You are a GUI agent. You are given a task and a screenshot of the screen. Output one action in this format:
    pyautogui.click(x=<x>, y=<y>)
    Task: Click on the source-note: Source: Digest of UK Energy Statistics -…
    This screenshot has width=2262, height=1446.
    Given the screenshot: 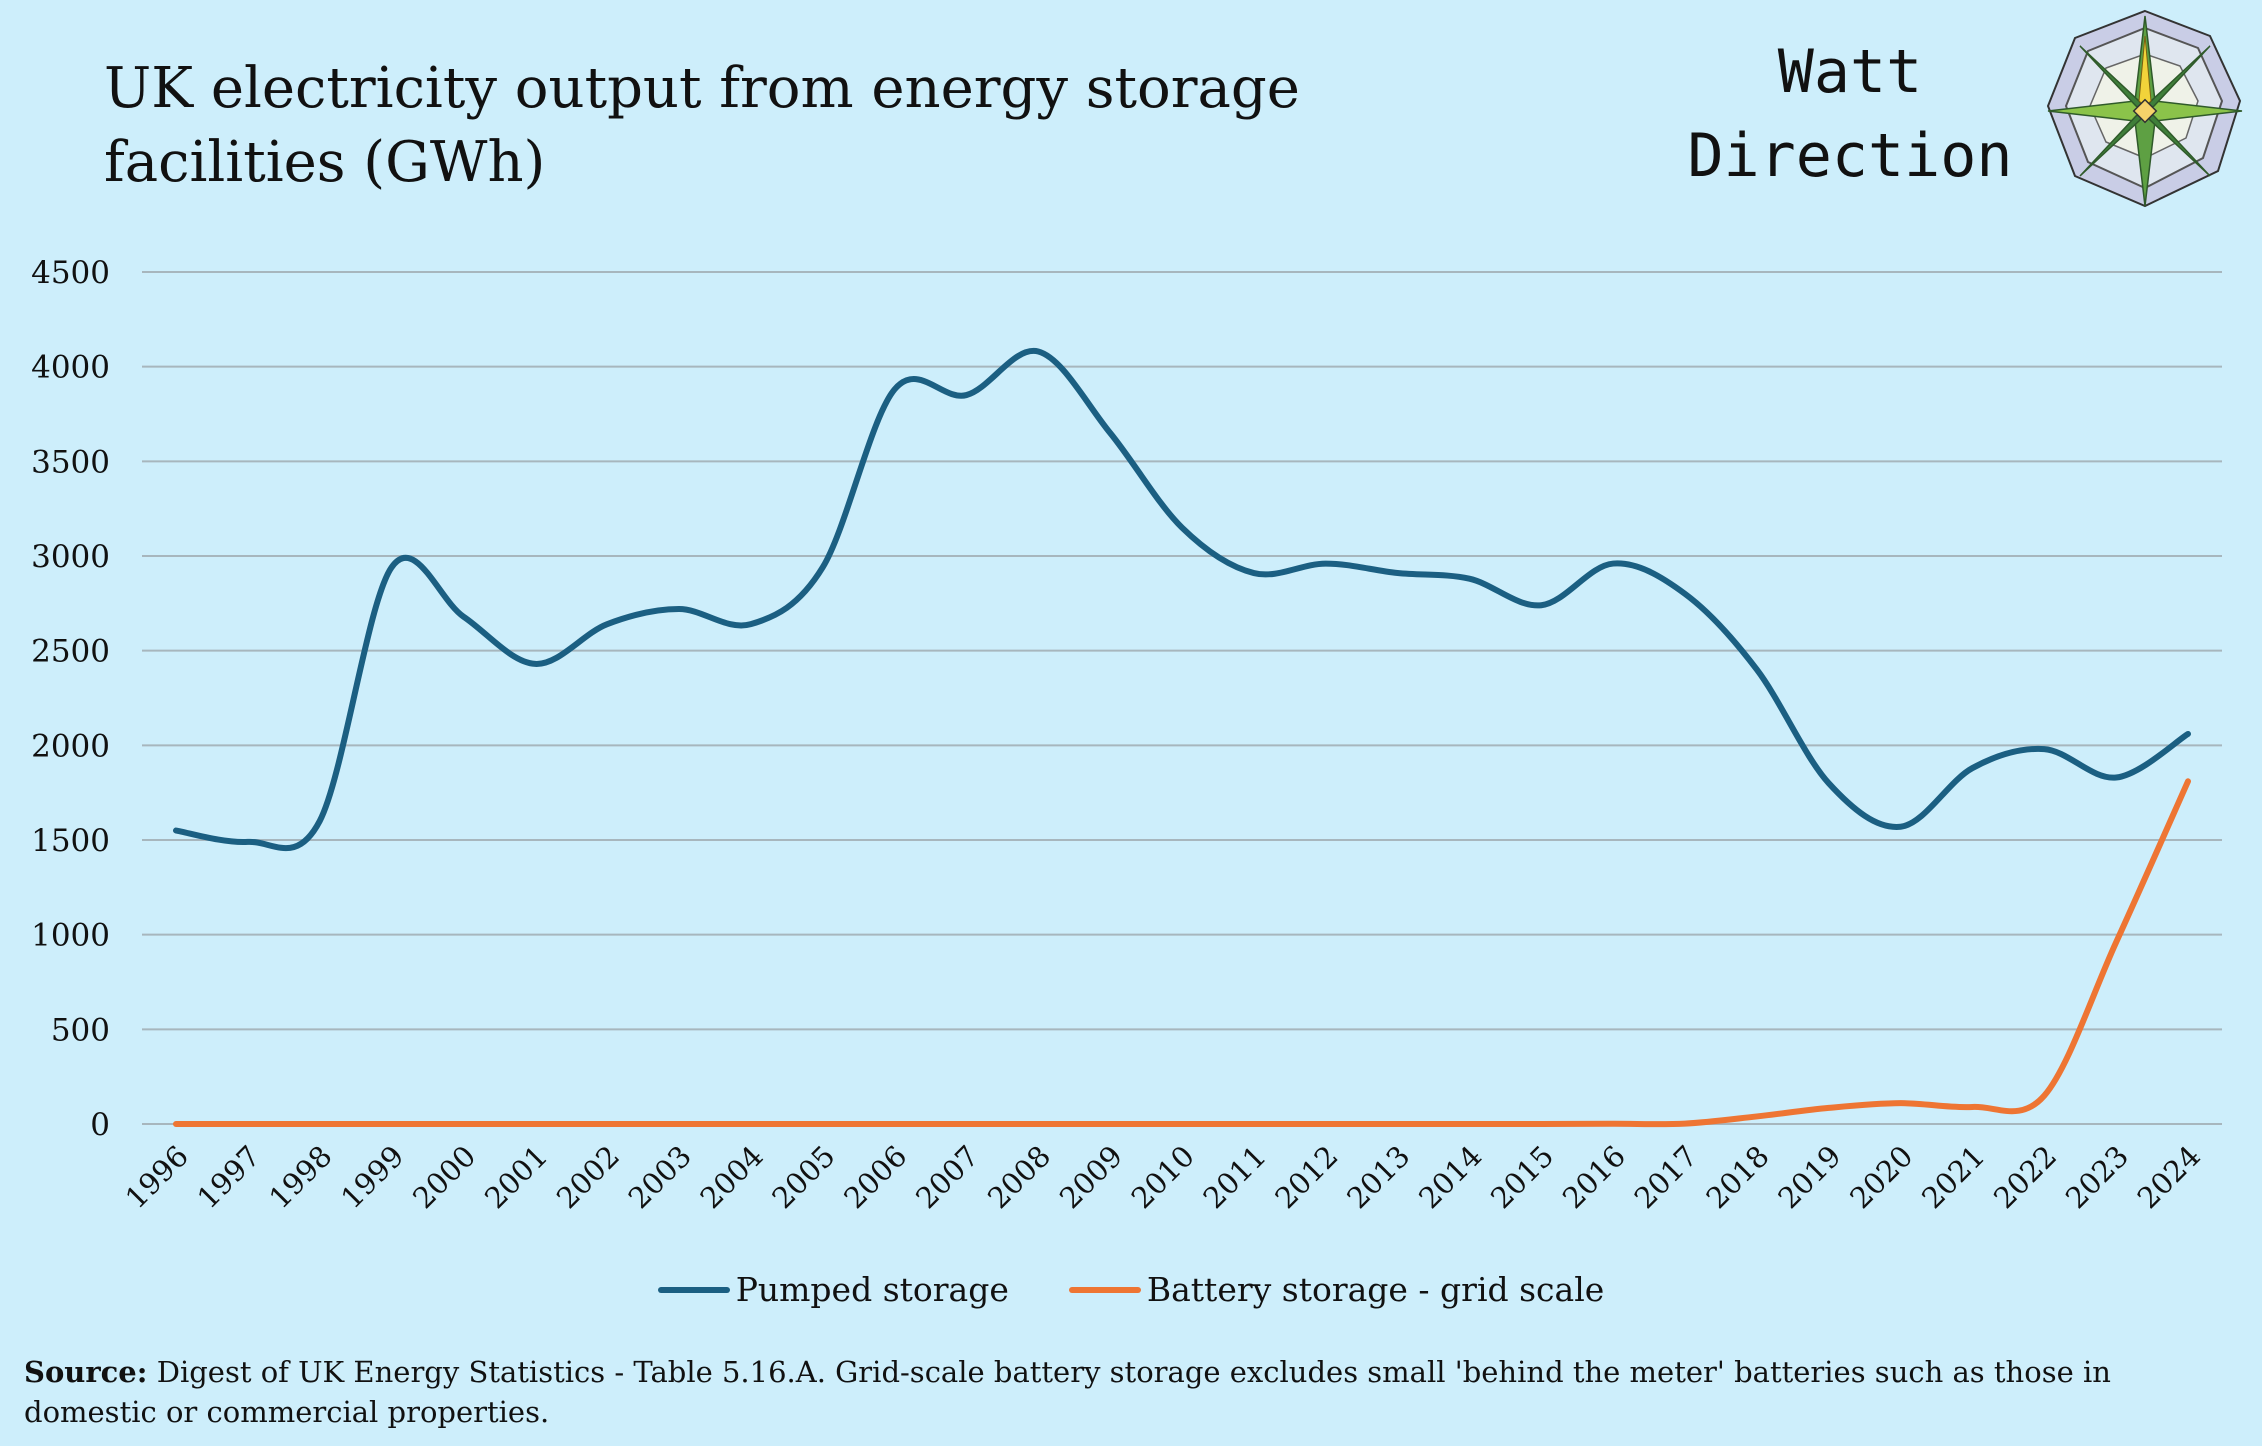 What is the action you would take?
    pyautogui.click(x=1124, y=1392)
    